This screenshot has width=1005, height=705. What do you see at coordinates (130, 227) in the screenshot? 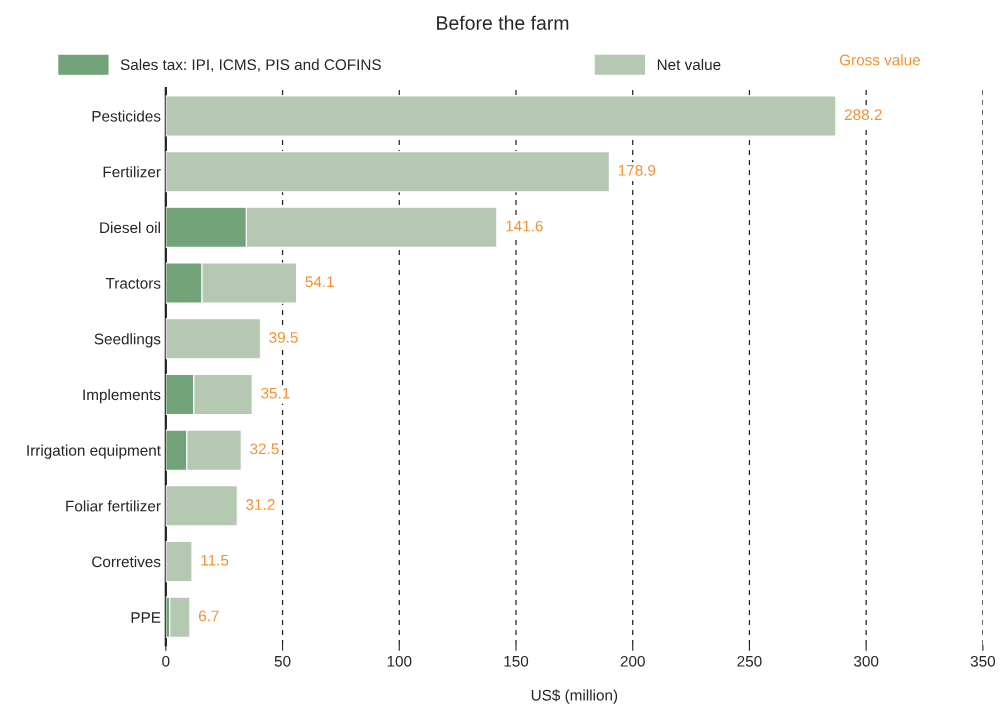
I see `y-tick-label: Diesel oil` at bounding box center [130, 227].